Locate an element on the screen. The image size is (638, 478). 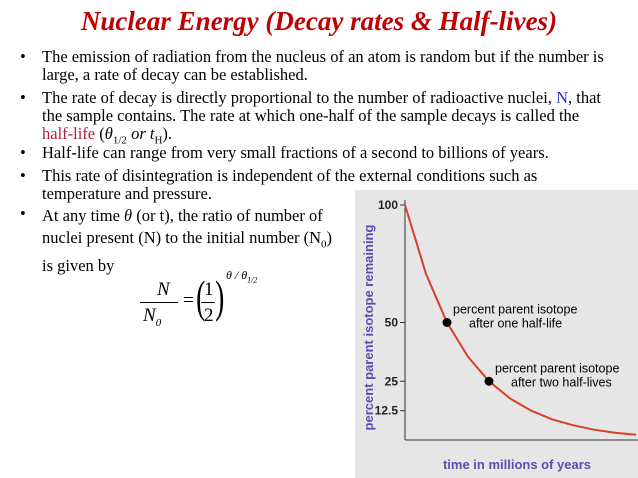
den: N is located at coordinates (149, 315).